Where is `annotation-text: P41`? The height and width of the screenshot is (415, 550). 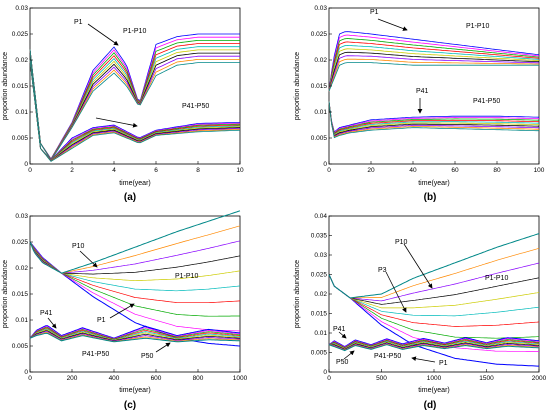 annotation-text: P41 is located at coordinates (422, 91).